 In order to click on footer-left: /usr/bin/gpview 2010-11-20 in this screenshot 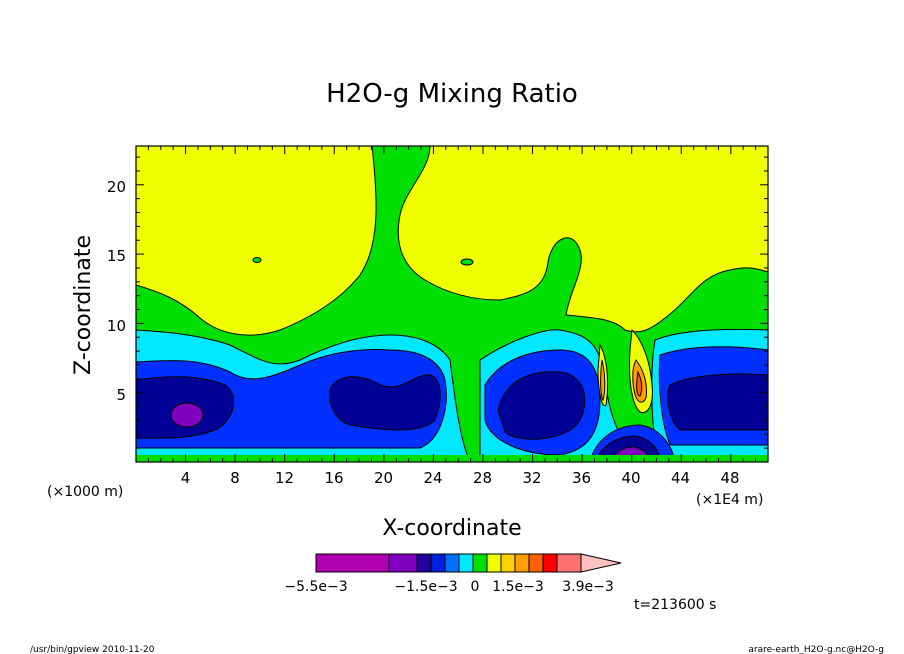, I will do `click(92, 649)`.